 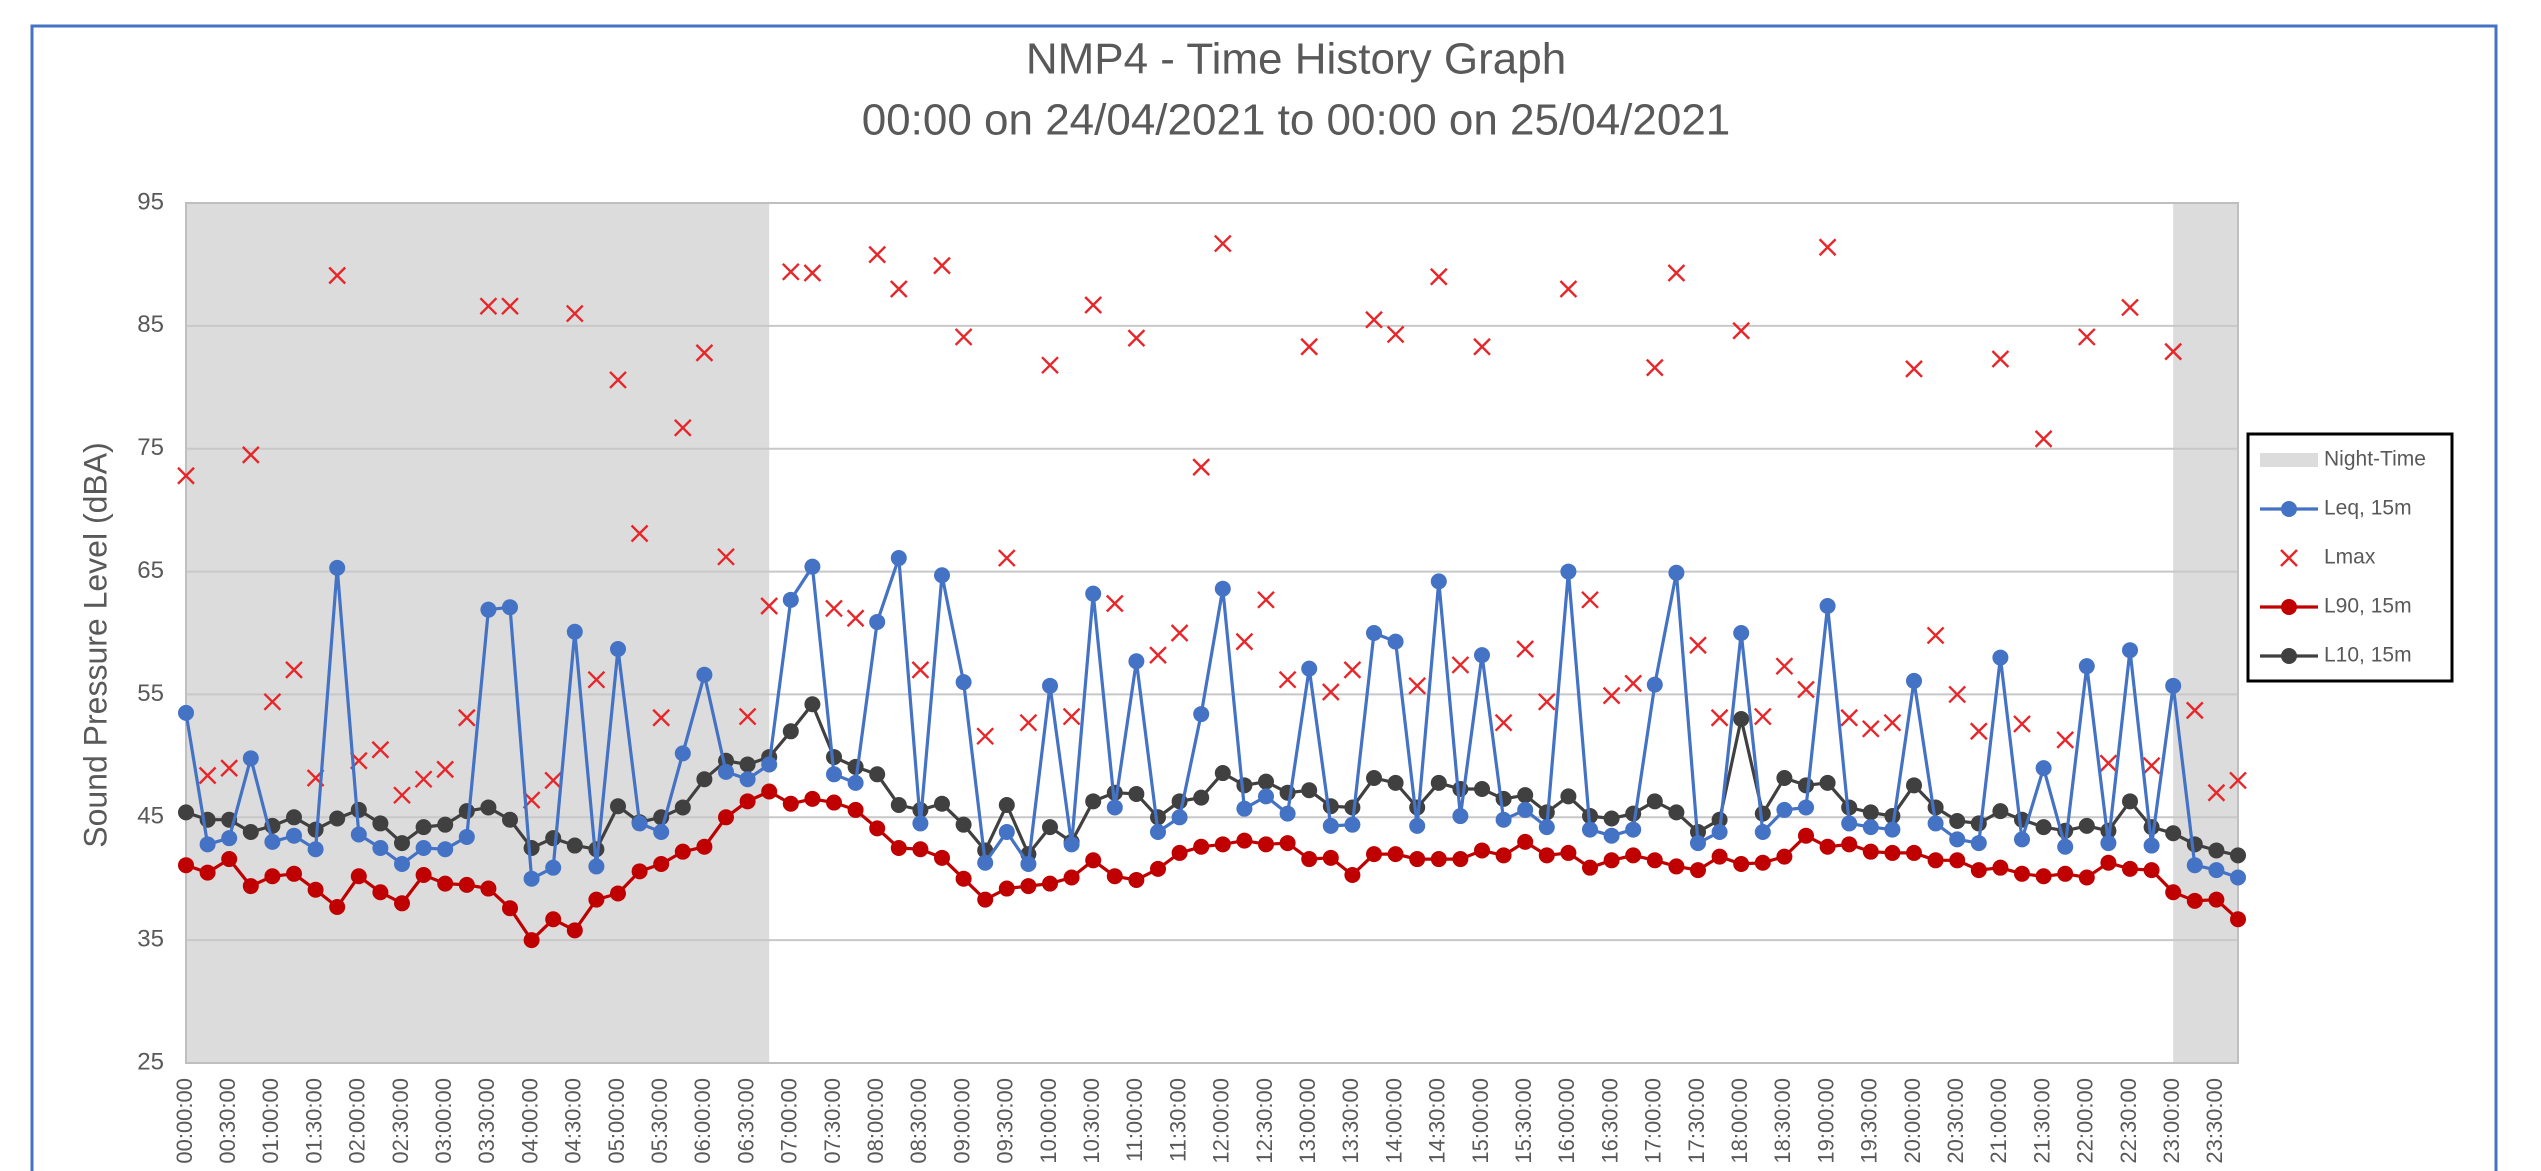 I want to click on y-tick-label: 95, so click(x=150, y=201).